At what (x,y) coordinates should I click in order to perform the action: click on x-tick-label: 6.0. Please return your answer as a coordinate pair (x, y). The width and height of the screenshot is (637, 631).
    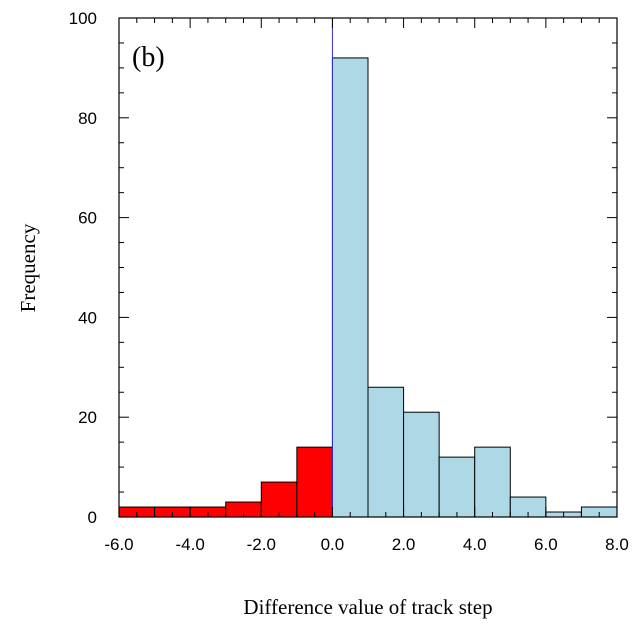
    Looking at the image, I should click on (546, 544).